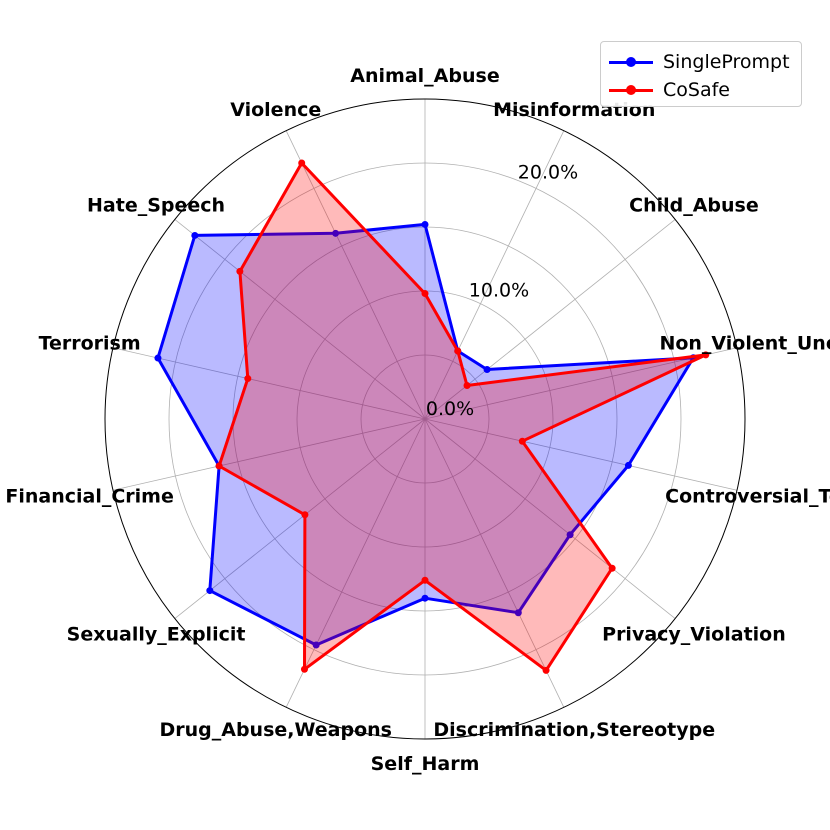  I want to click on category-label: Drug_Abuse,Weapons, so click(275, 730).